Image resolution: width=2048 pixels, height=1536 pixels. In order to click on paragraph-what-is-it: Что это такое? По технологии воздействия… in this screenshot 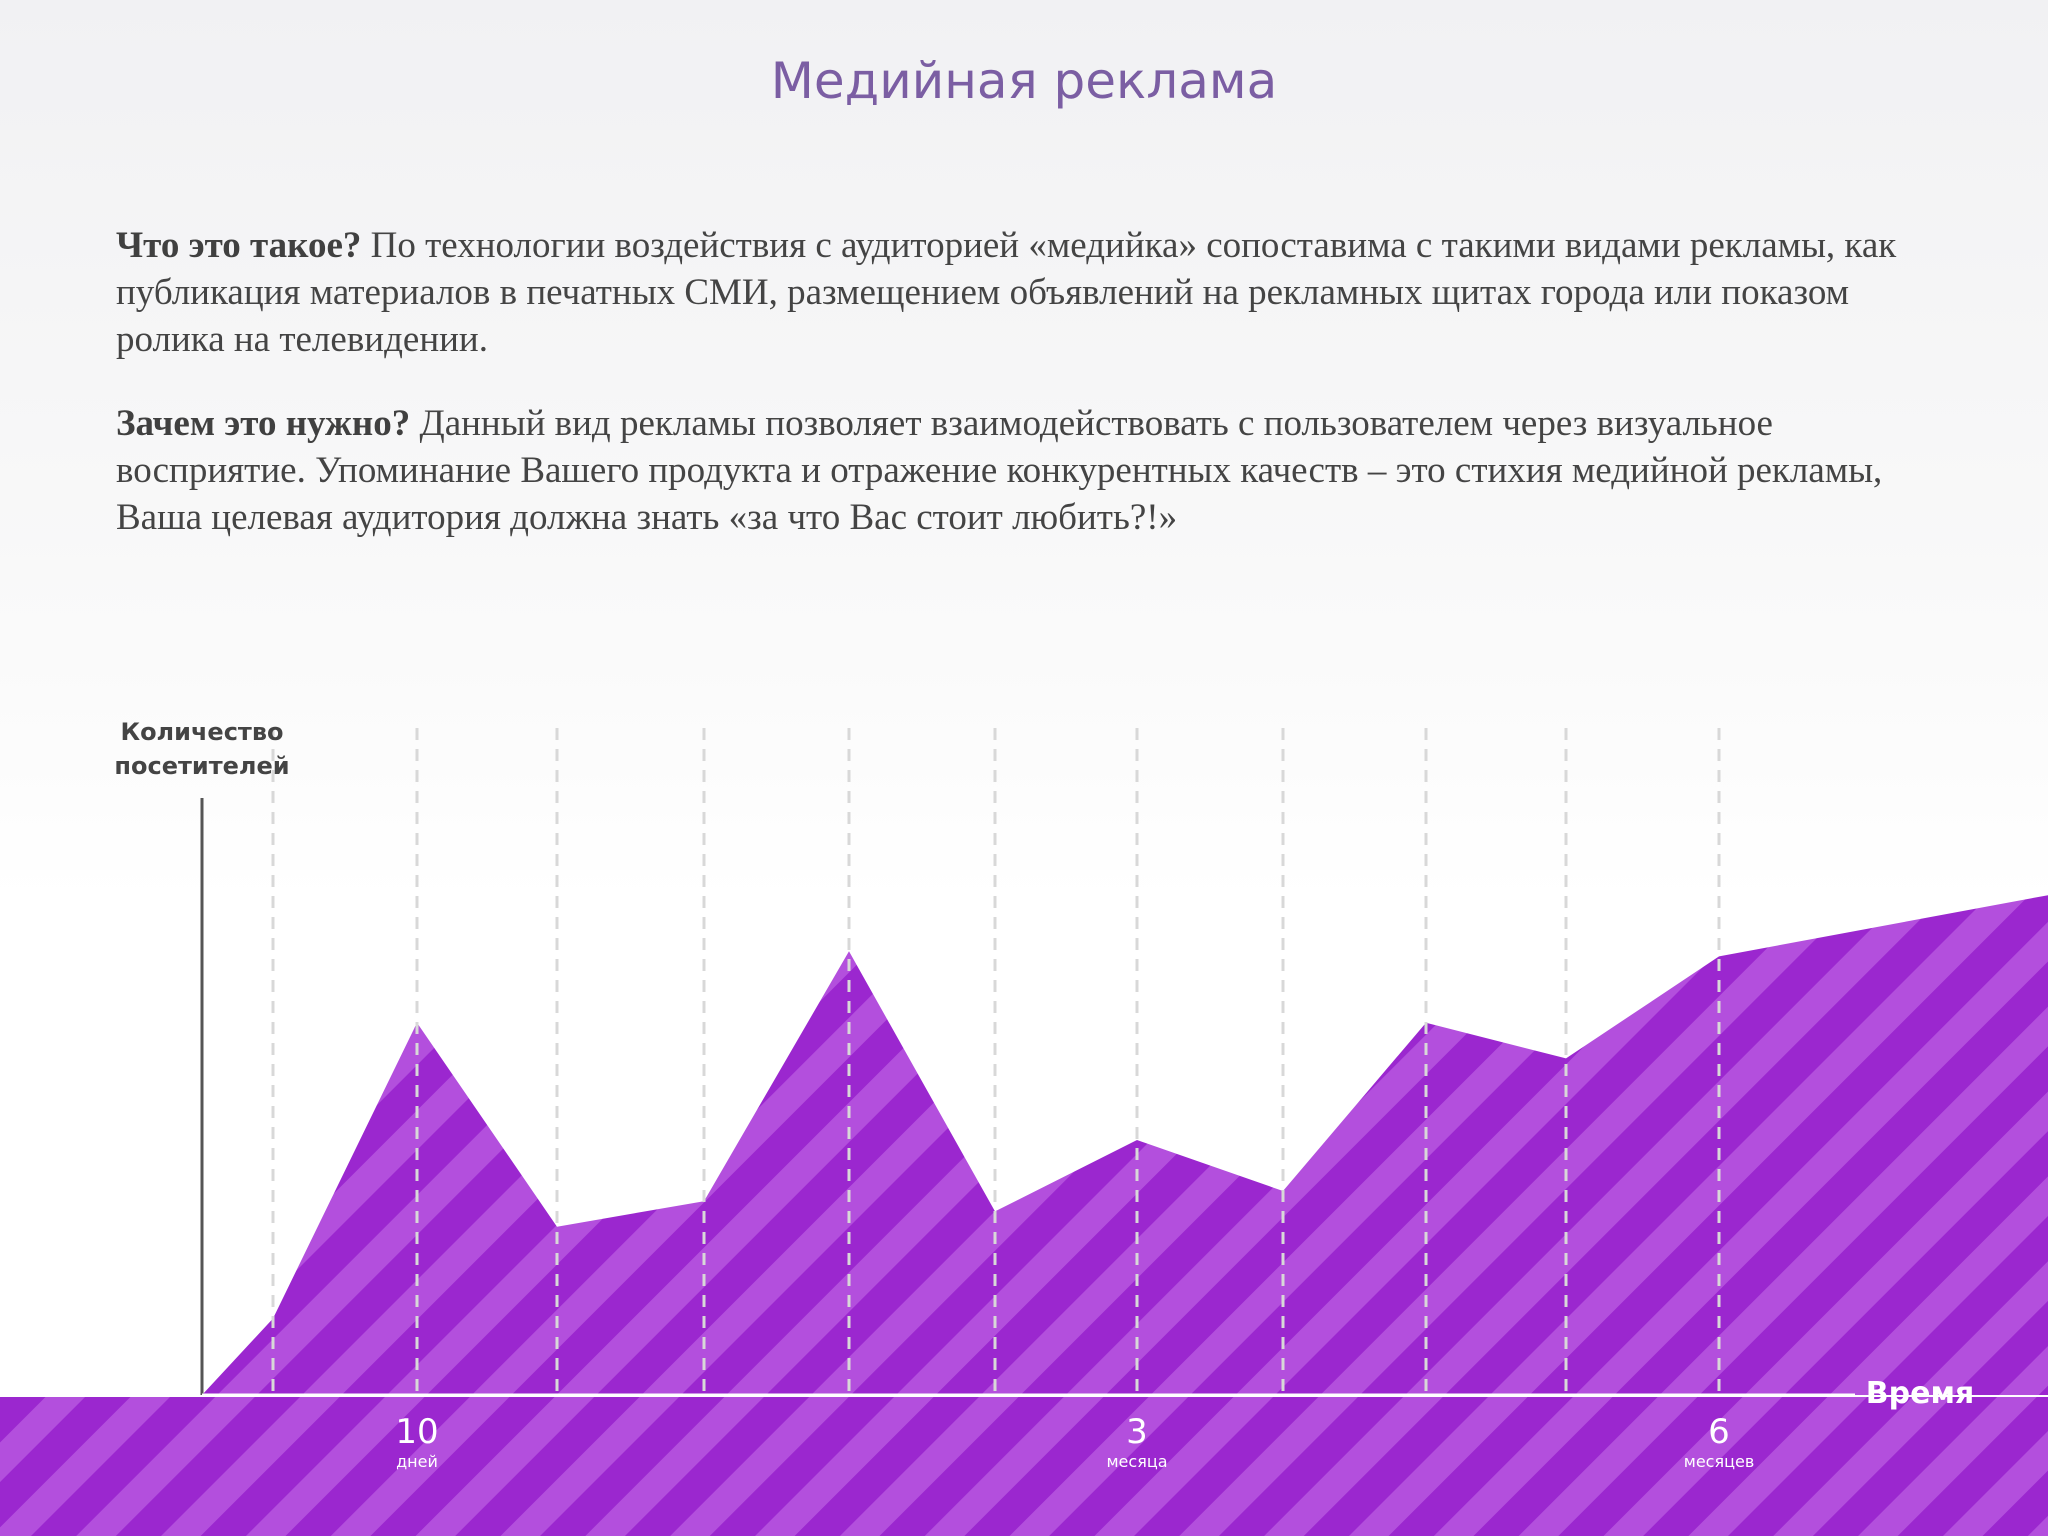, I will do `click(1016, 292)`.